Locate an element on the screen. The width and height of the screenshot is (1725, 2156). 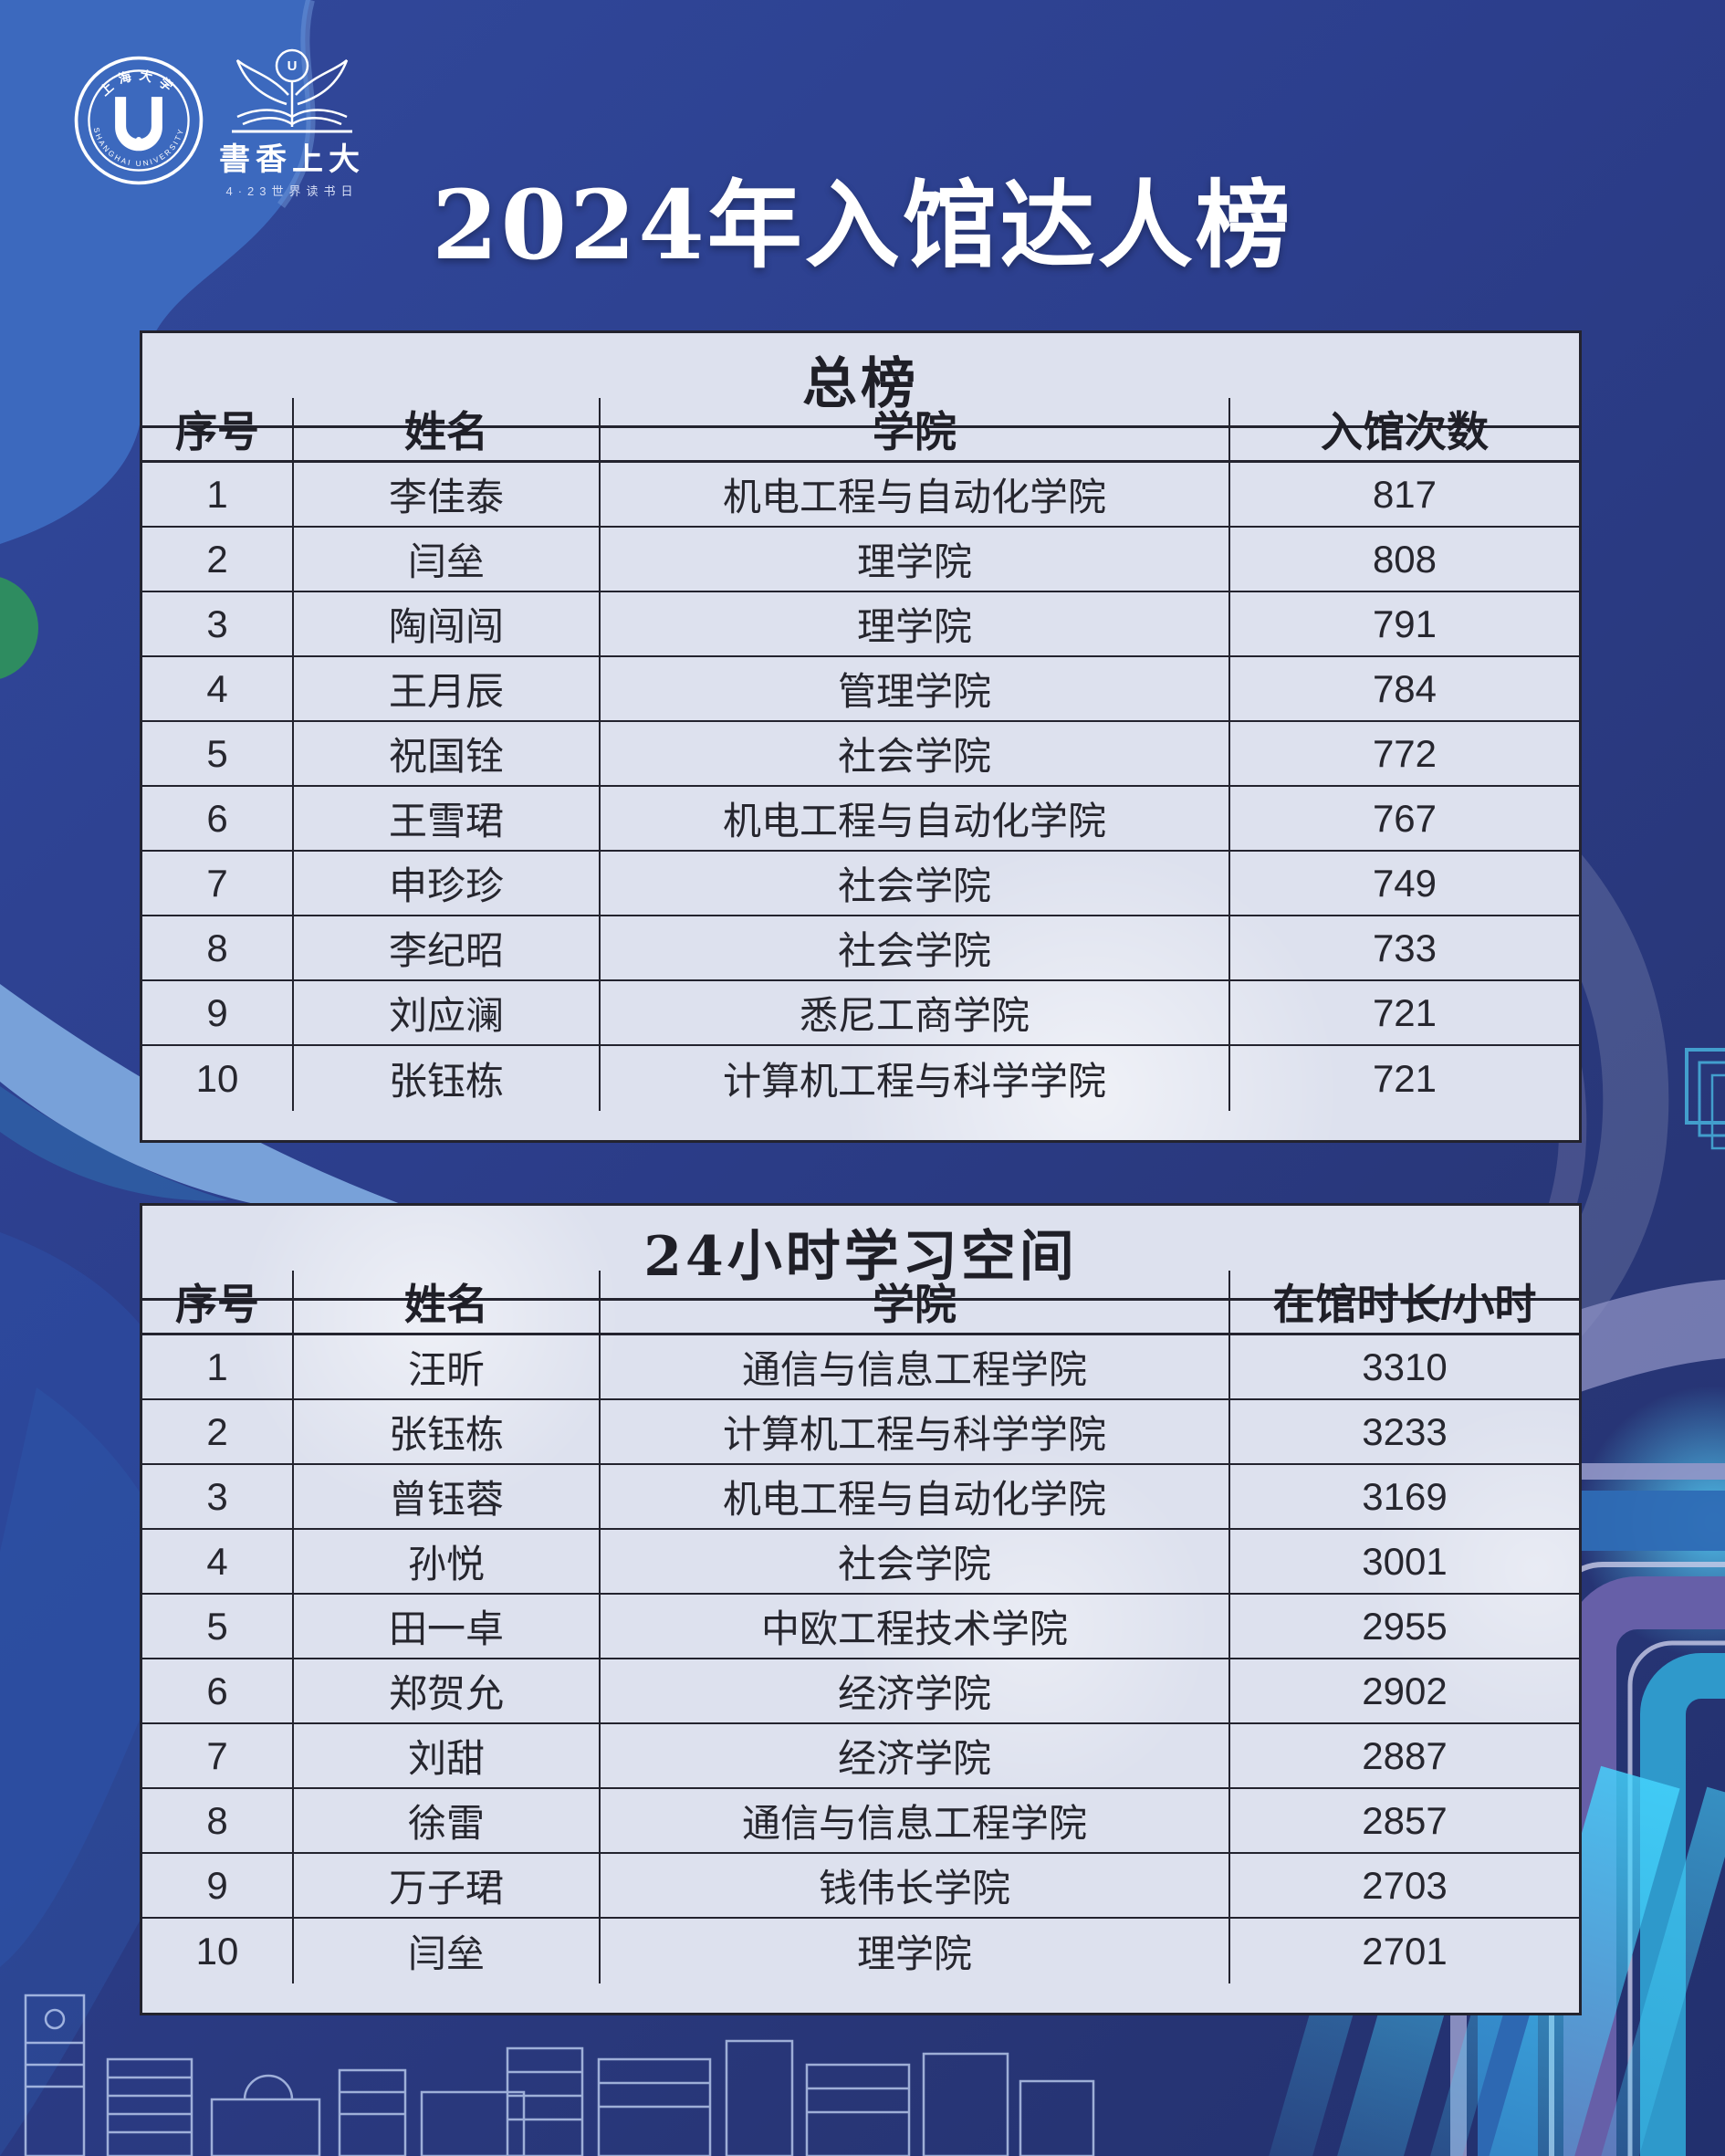
table-cell: 3169 is located at coordinates (1404, 1497).